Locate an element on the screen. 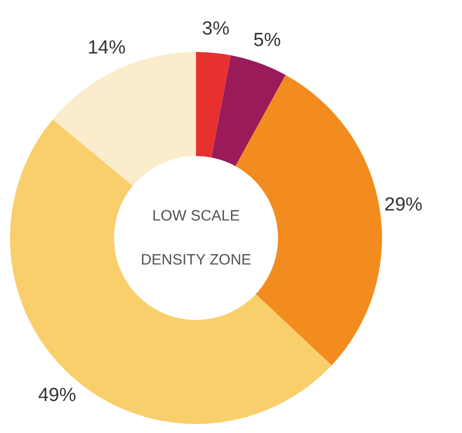 The height and width of the screenshot is (433, 462). data-label: 29% is located at coordinates (403, 205).